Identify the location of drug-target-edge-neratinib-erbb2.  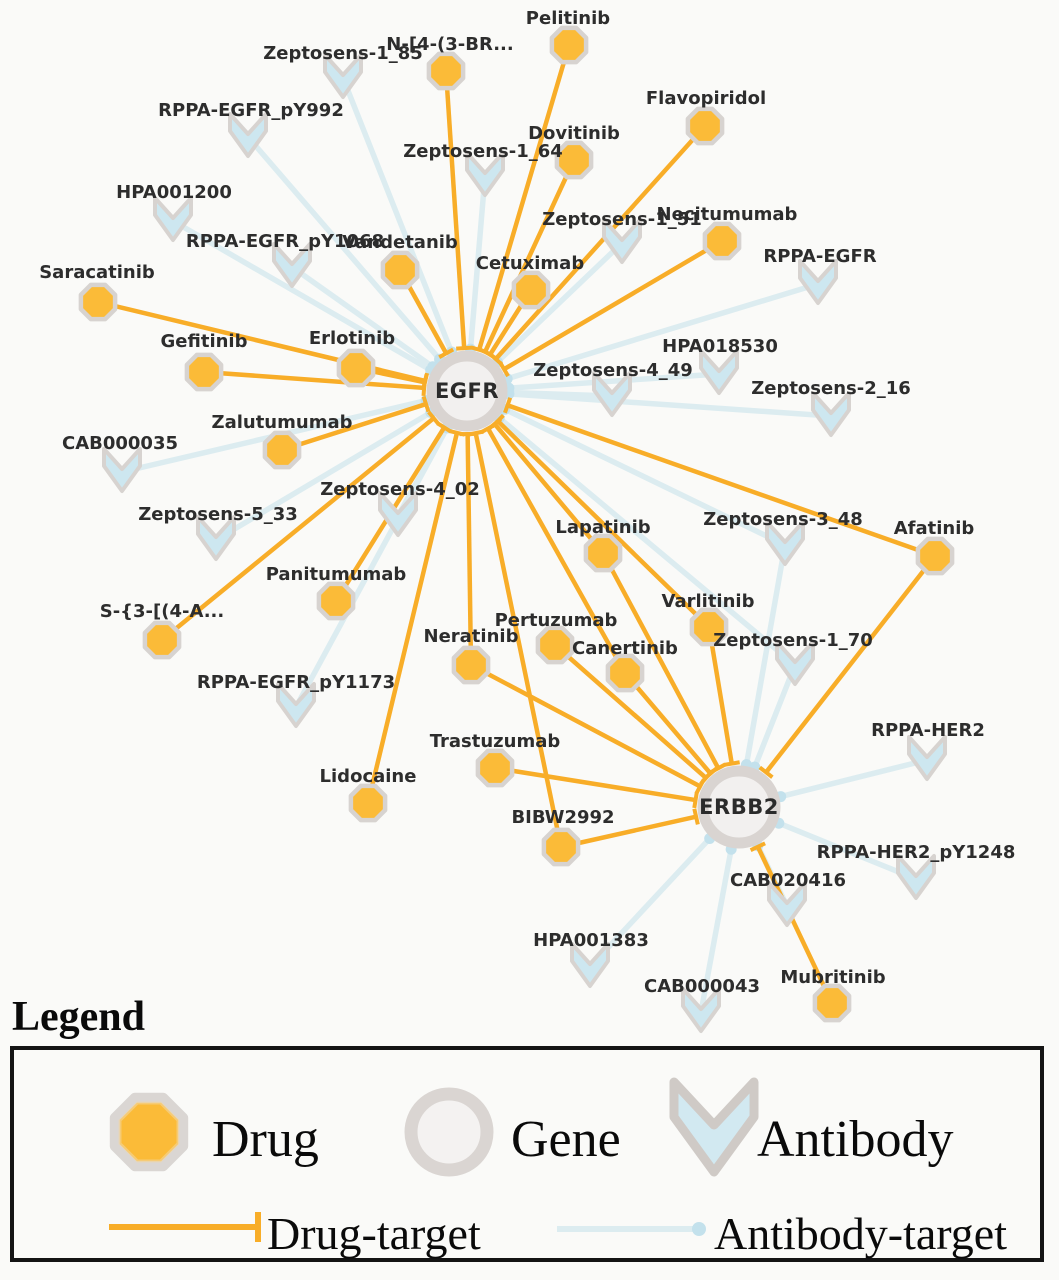
(585, 726).